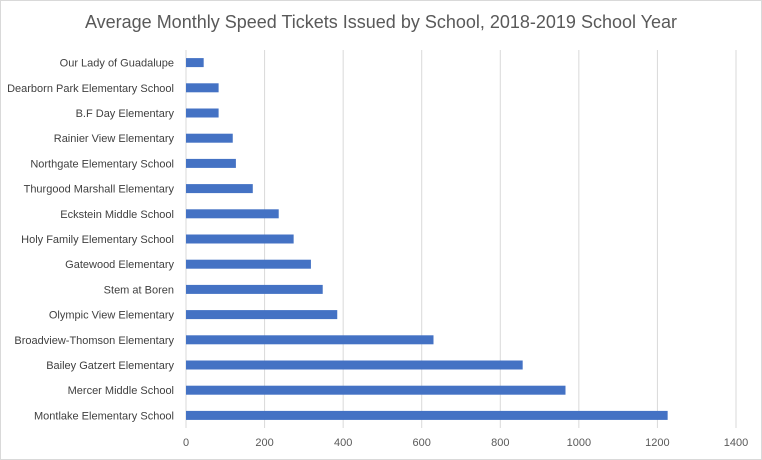 This screenshot has width=762, height=460. What do you see at coordinates (422, 443) in the screenshot?
I see `x-tick-label: 600` at bounding box center [422, 443].